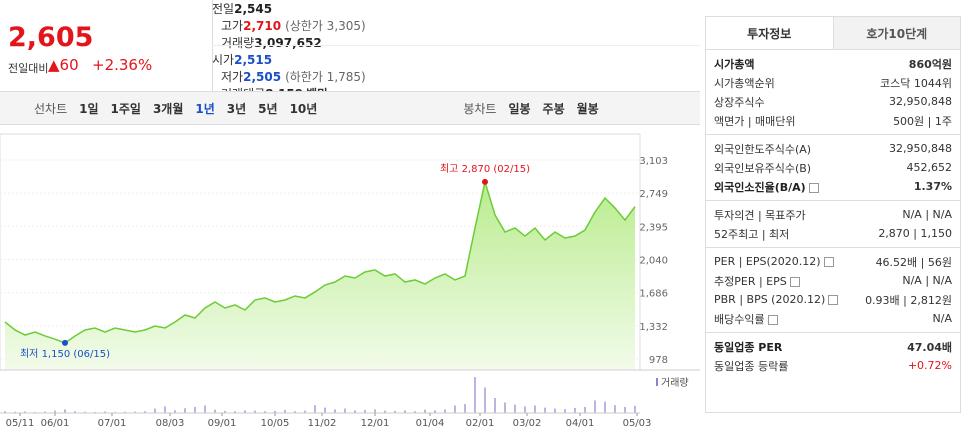  I want to click on period-tab: 1주일, so click(125, 108).